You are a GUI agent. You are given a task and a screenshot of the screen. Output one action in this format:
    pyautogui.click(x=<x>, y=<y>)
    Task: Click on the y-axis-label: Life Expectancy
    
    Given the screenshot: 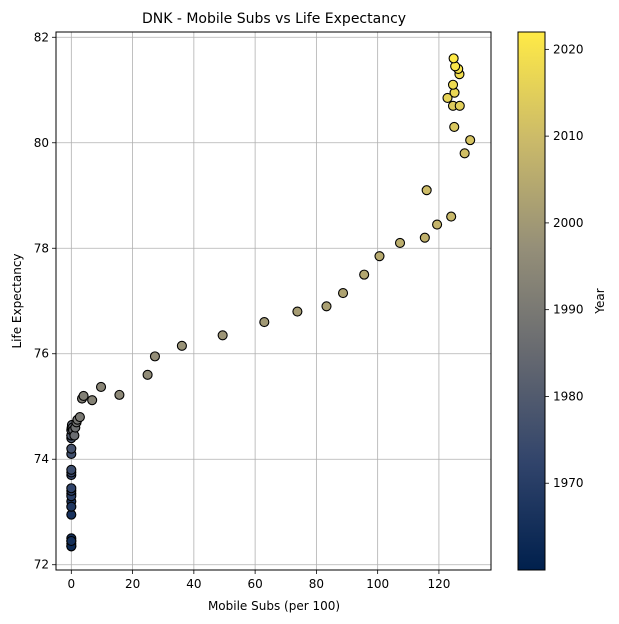 What is the action you would take?
    pyautogui.click(x=17, y=300)
    